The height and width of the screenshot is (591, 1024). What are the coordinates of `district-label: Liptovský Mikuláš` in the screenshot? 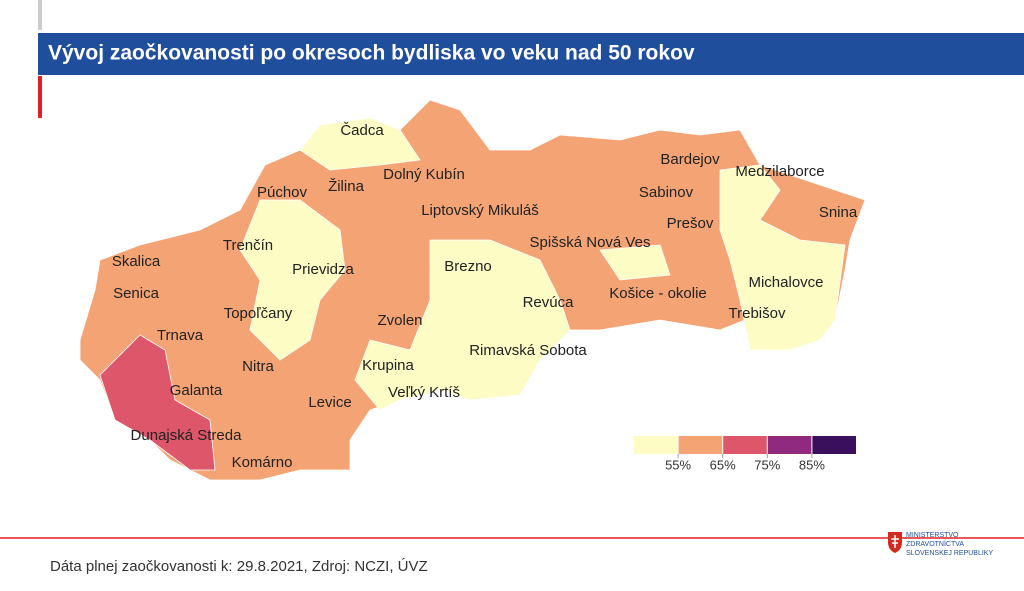 It's located at (480, 210).